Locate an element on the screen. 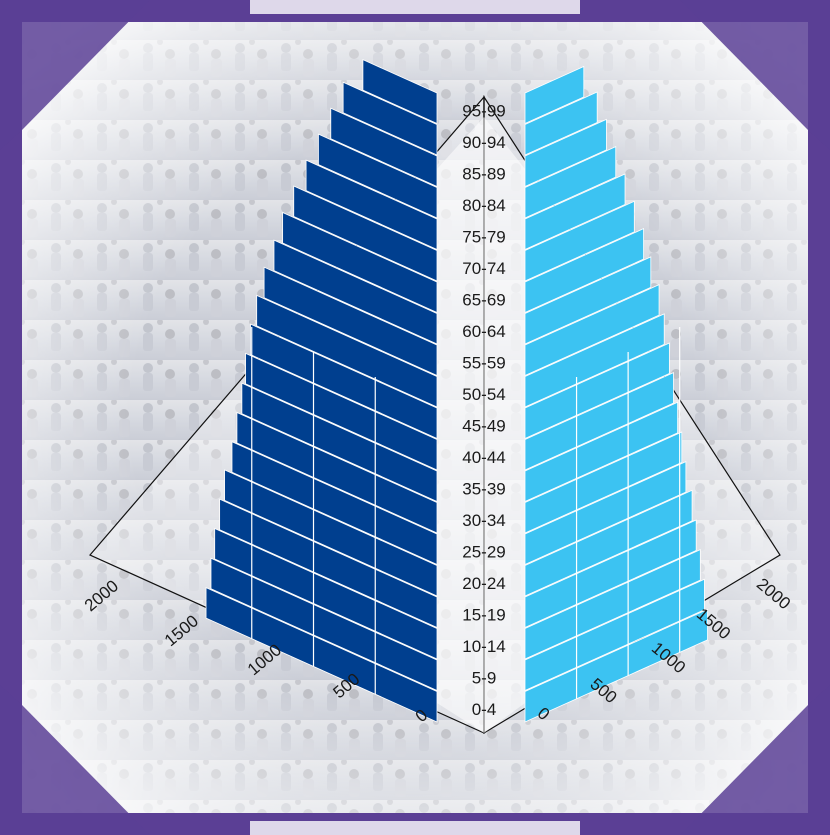  age-group-label: 25-29 is located at coordinates (483, 552).